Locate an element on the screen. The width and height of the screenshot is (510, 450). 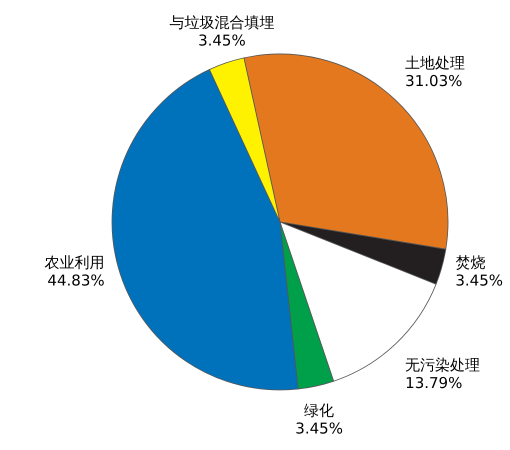
slice-label: 土地处理 is located at coordinates (435, 63).